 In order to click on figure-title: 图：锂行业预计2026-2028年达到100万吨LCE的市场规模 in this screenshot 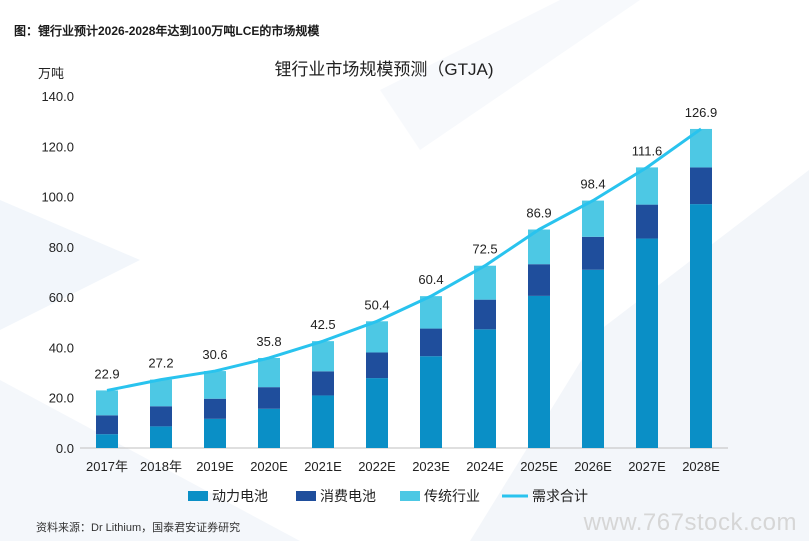, I will do `click(167, 31)`.